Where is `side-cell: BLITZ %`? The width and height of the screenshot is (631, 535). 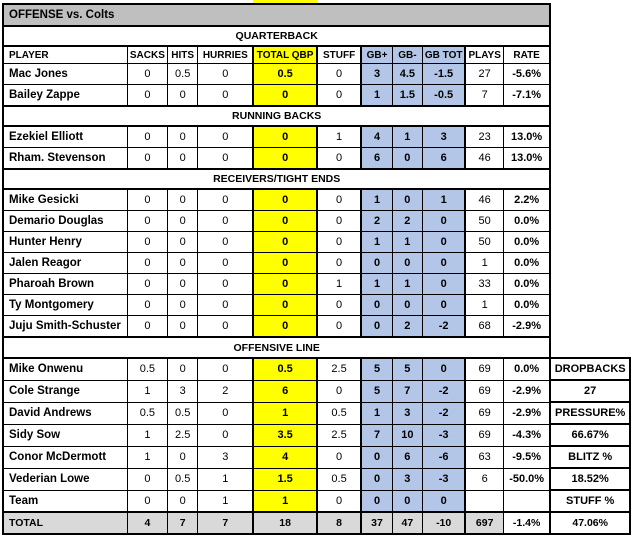 side-cell: BLITZ % is located at coordinates (590, 457).